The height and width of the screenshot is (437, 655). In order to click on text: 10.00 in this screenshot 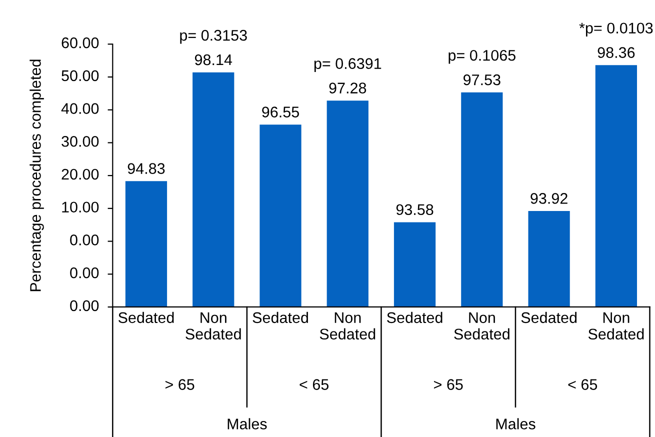, I will do `click(80, 207)`.